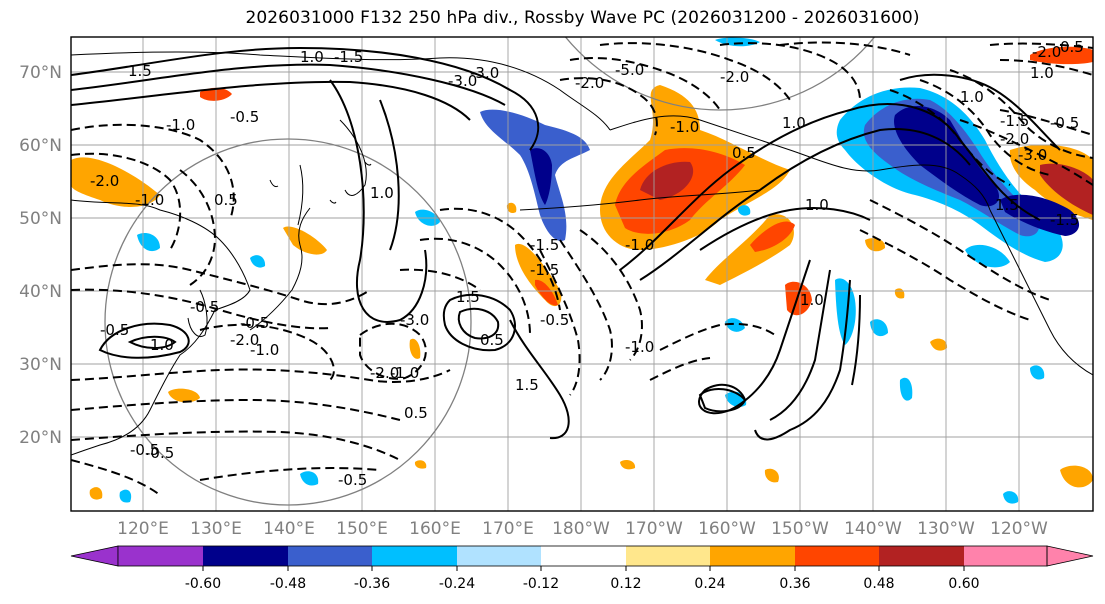  Describe the element at coordinates (143, 529) in the screenshot. I see `lon-label: 120°E` at that location.